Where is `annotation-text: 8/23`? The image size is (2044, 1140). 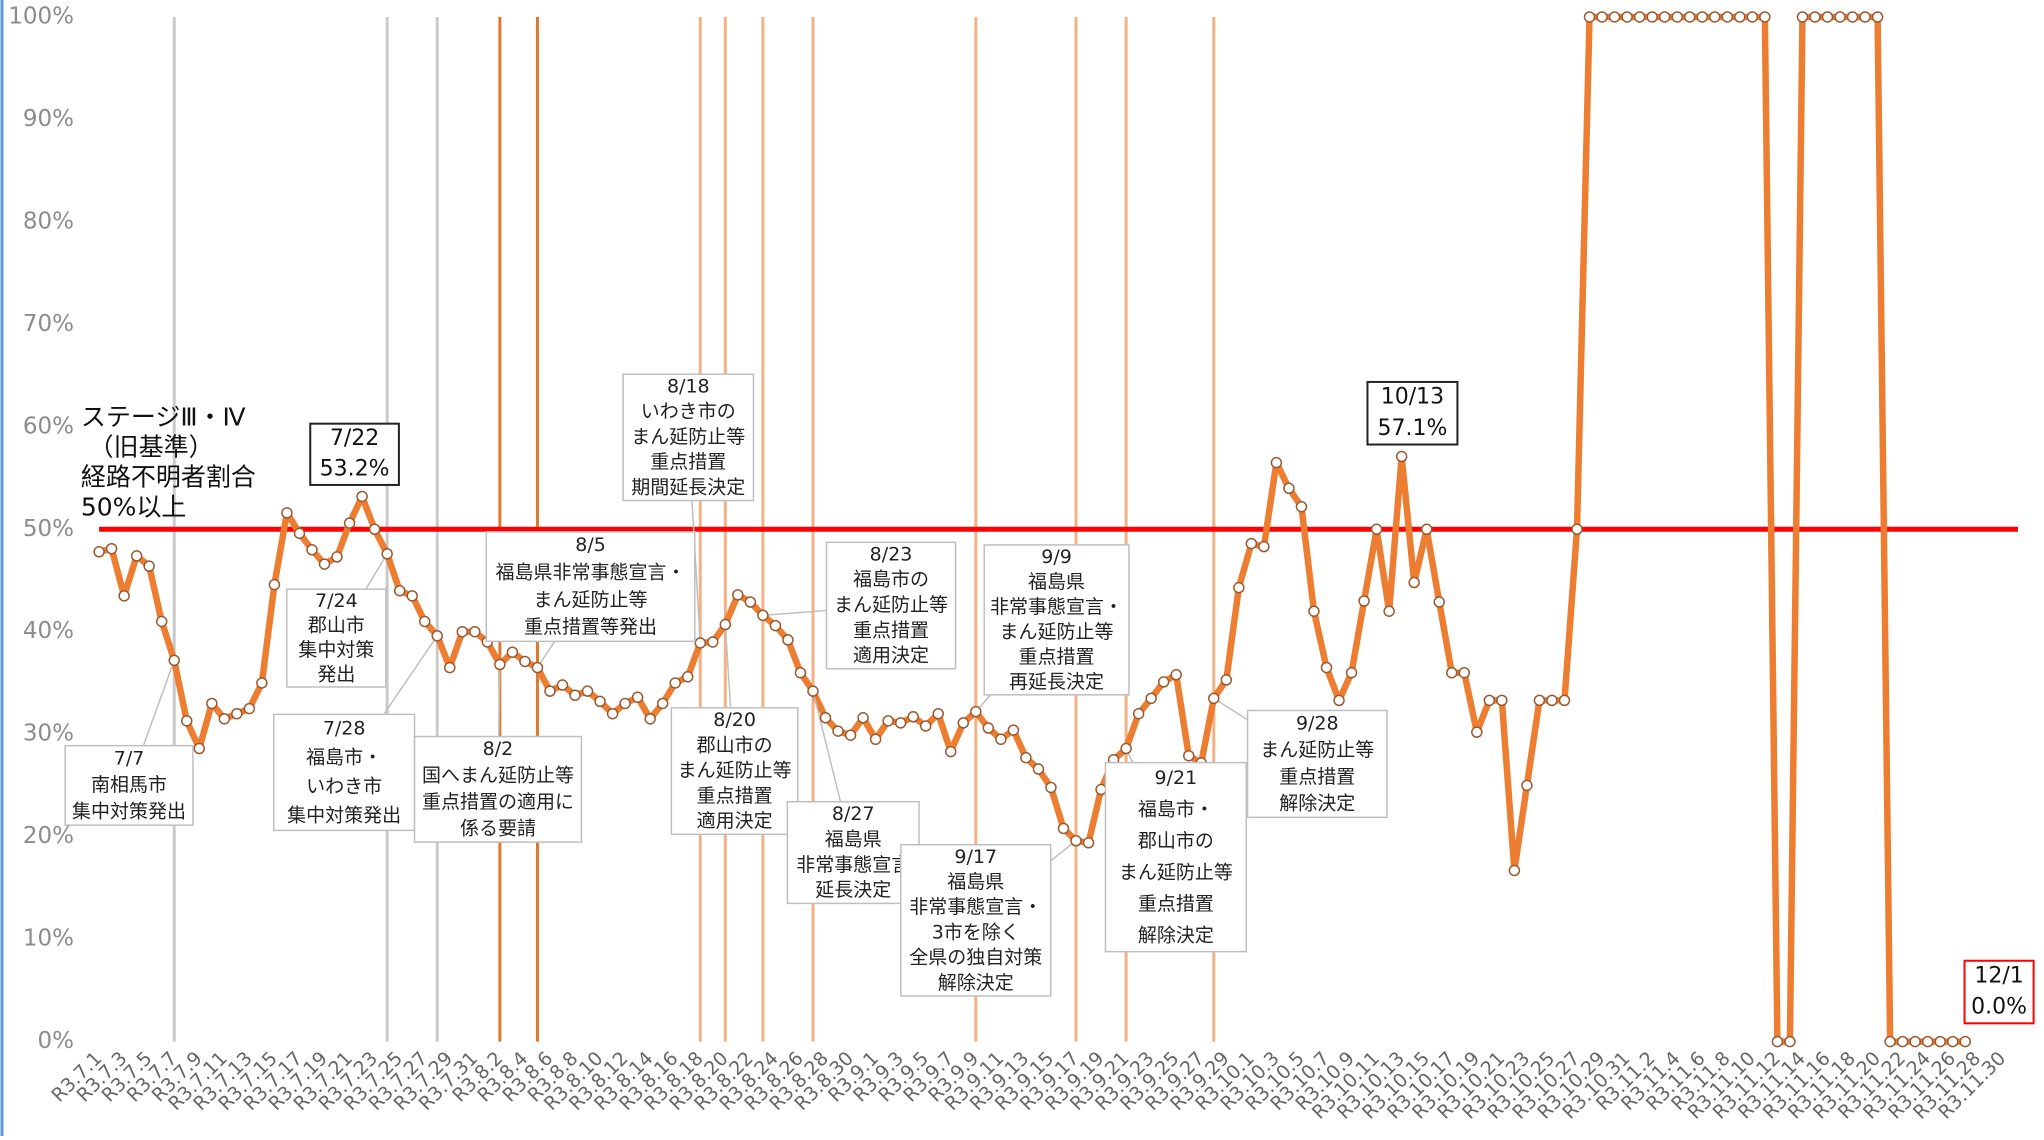 annotation-text: 8/23 is located at coordinates (891, 554).